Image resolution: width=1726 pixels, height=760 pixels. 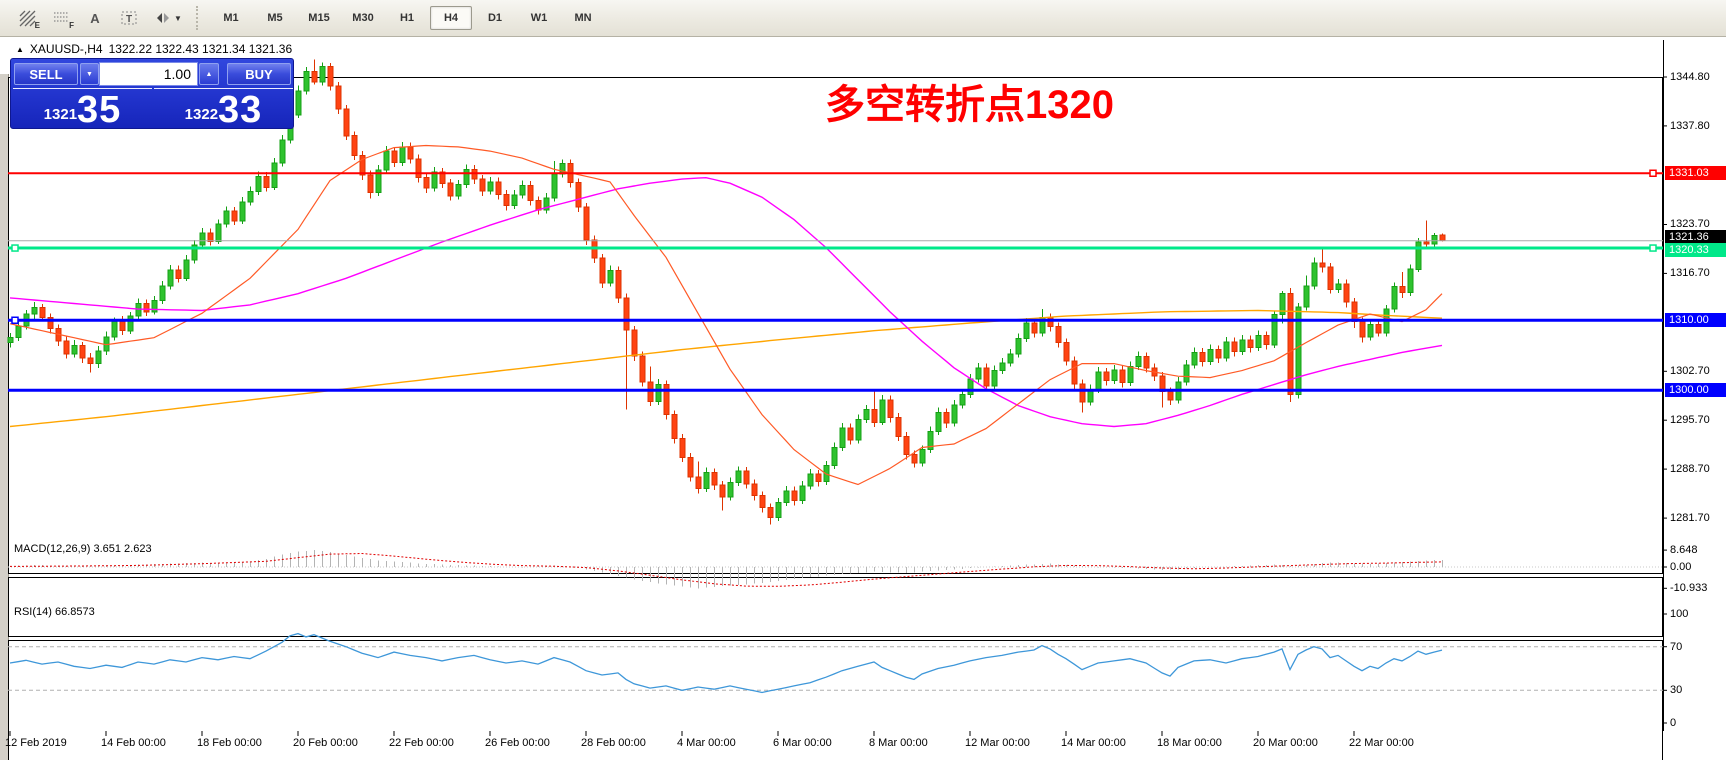 I want to click on buy-price-display: 1322 33, so click(x=223, y=109).